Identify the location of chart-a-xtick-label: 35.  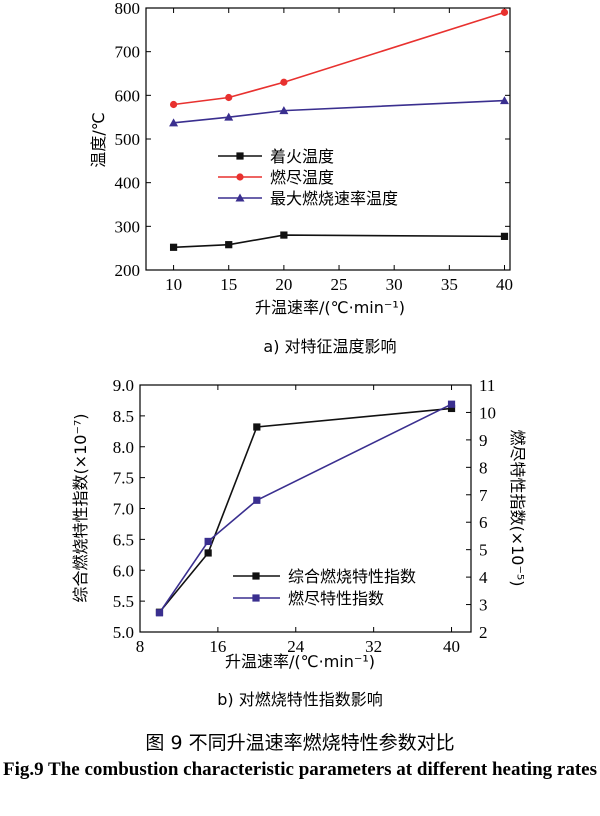
(449, 284).